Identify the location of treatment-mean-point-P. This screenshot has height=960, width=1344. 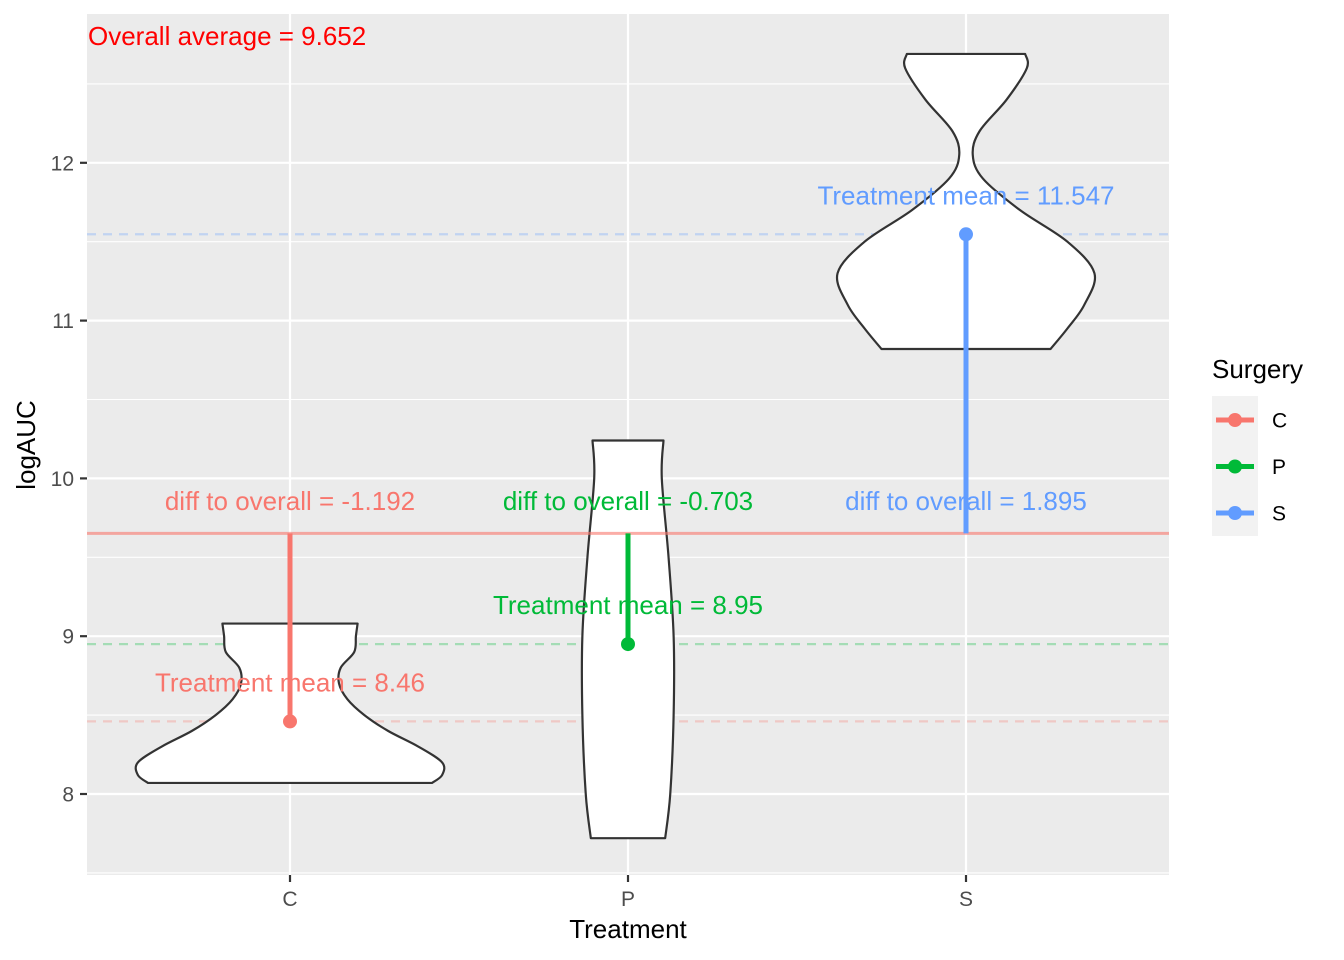
(628, 644).